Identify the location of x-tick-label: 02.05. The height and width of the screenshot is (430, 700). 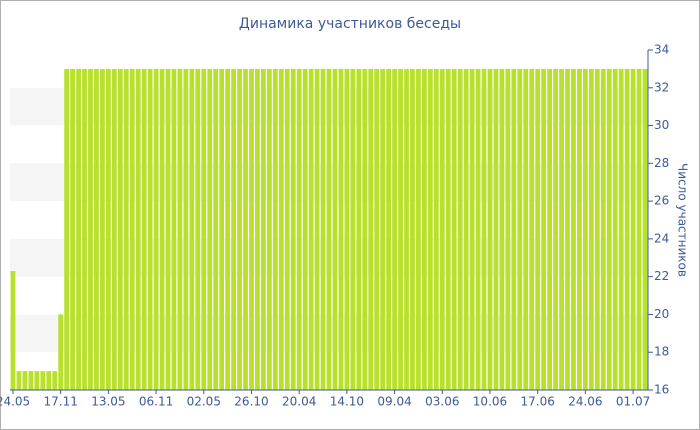
(204, 402).